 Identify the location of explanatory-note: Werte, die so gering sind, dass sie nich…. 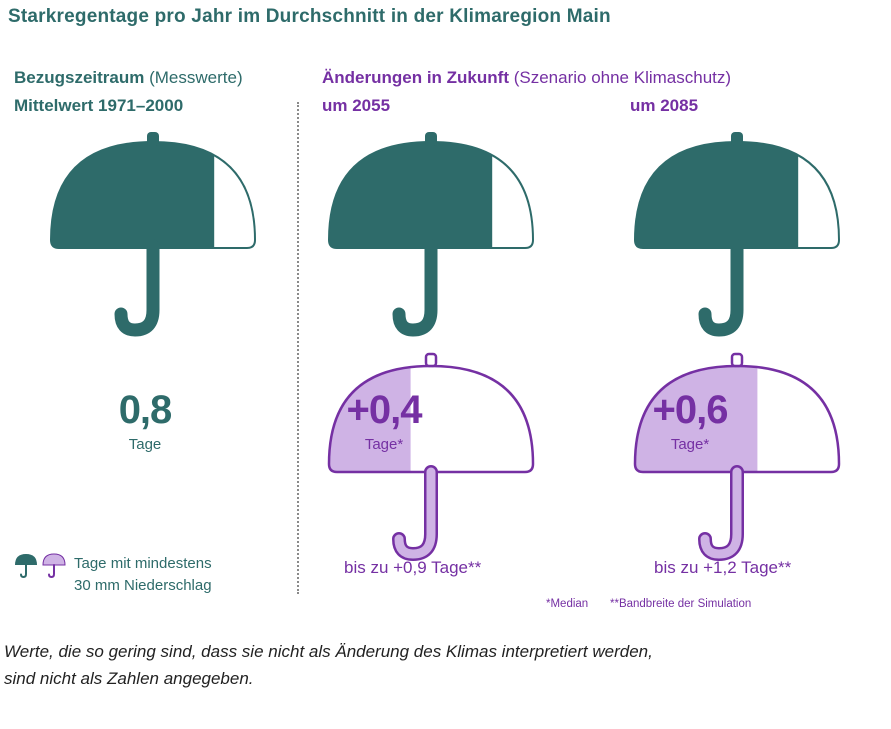
(444, 665).